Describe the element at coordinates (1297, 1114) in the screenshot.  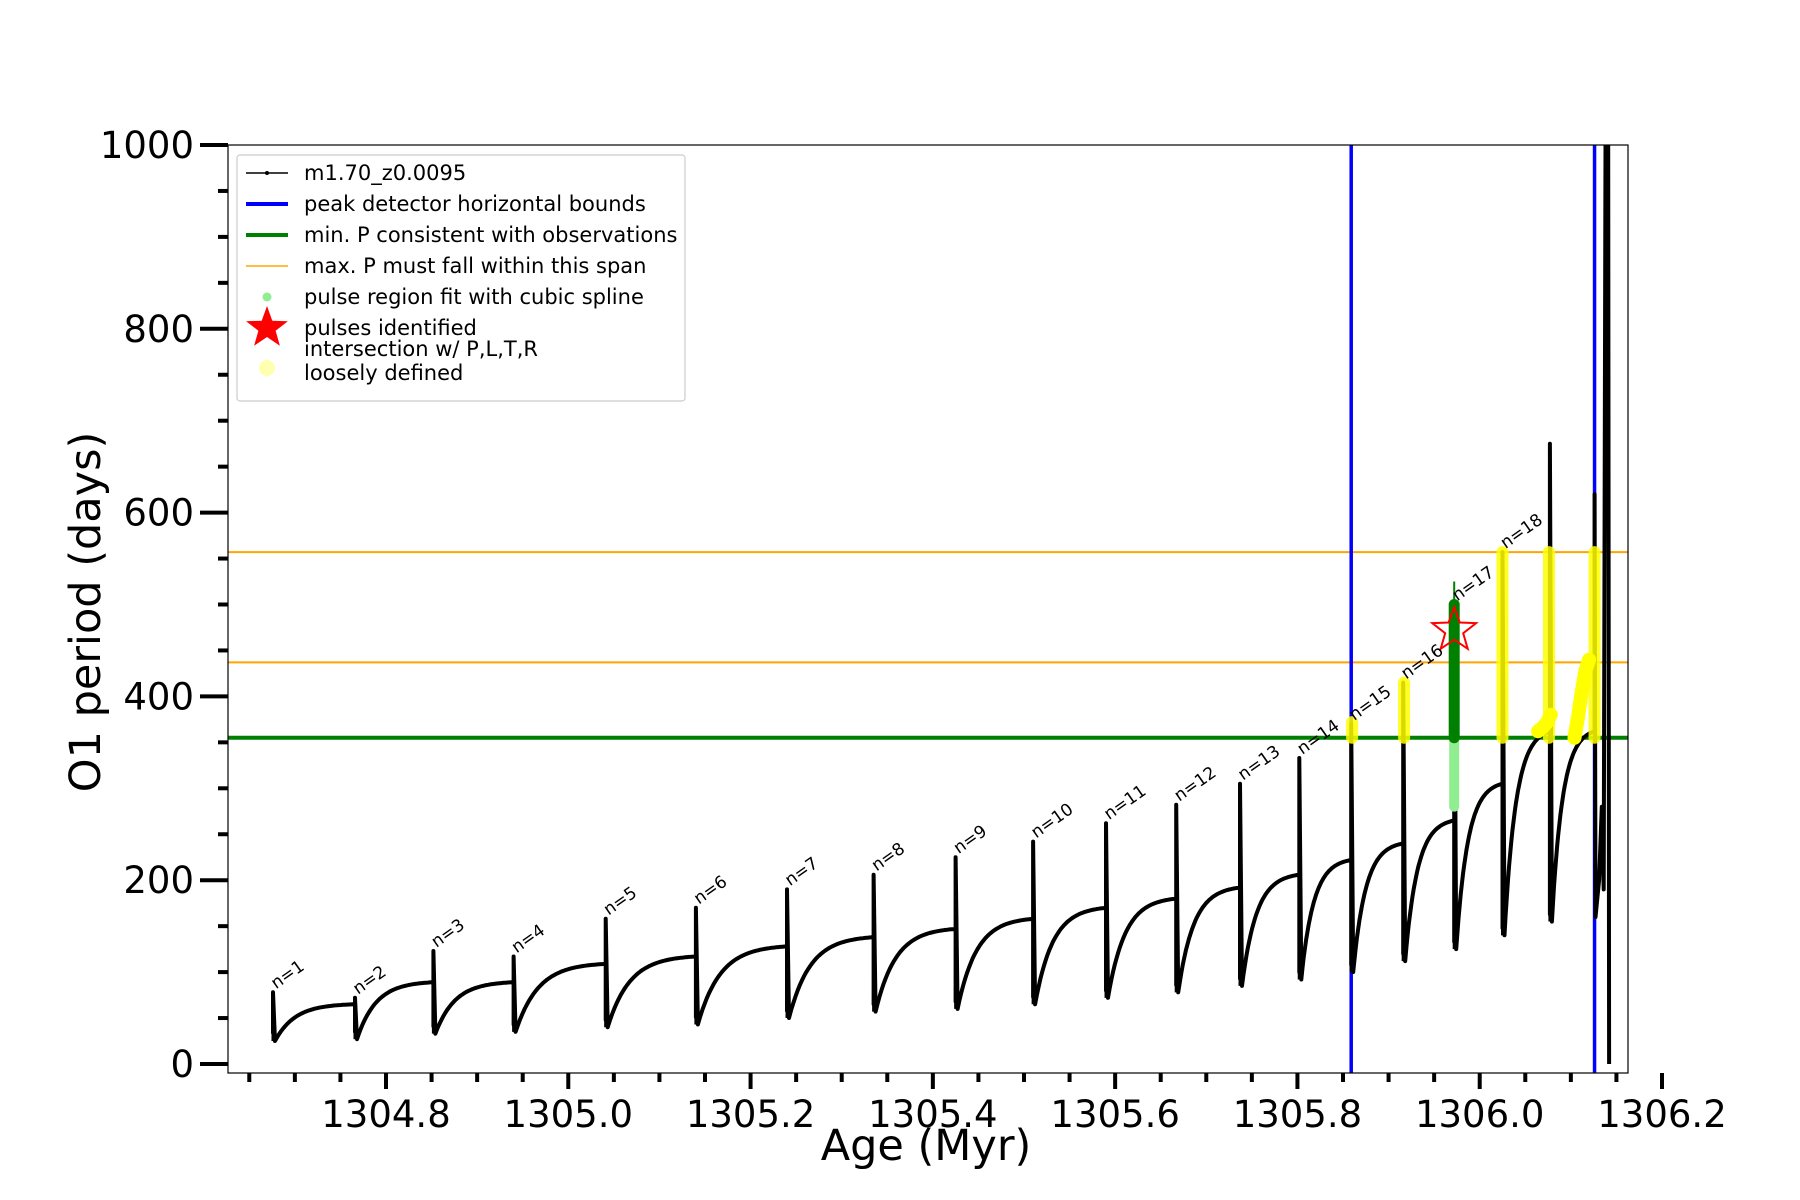
I see `x-tick-label-6: 1305.8` at that location.